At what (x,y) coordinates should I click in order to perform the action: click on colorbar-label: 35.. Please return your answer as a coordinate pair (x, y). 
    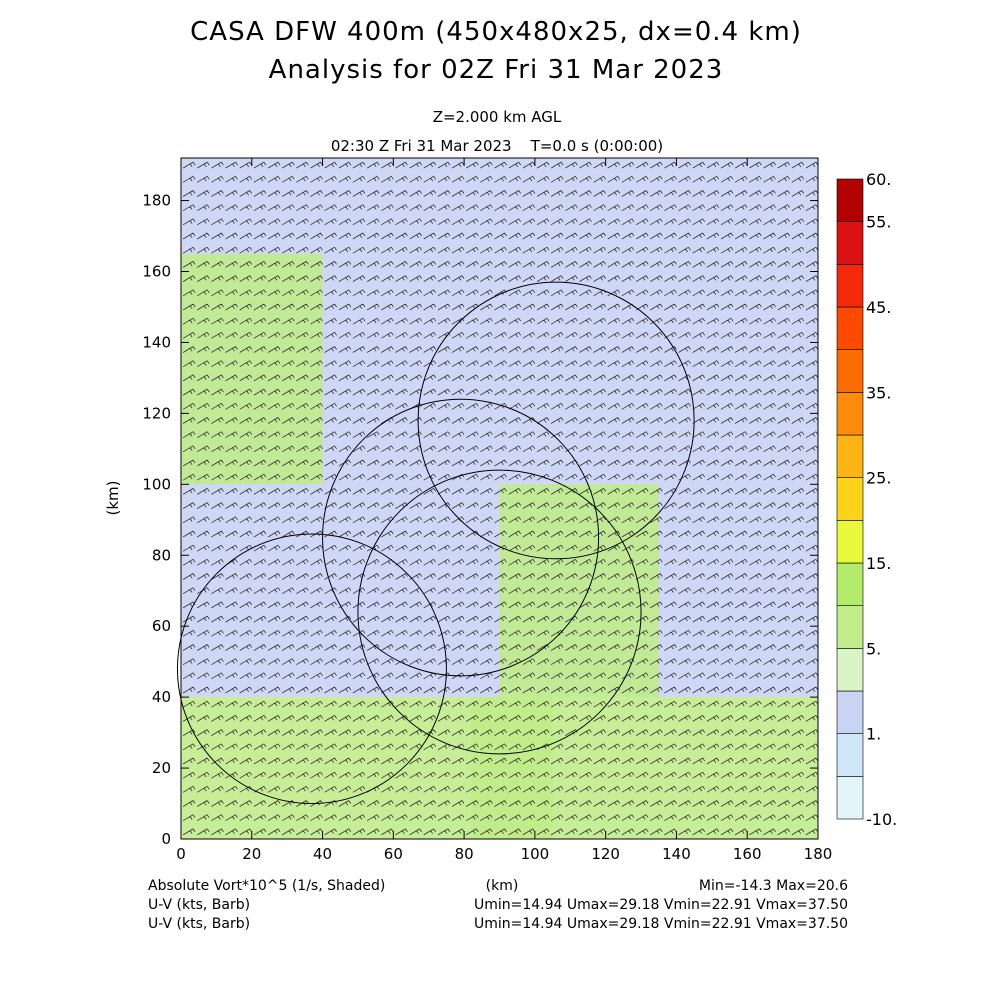
    Looking at the image, I should click on (878, 392).